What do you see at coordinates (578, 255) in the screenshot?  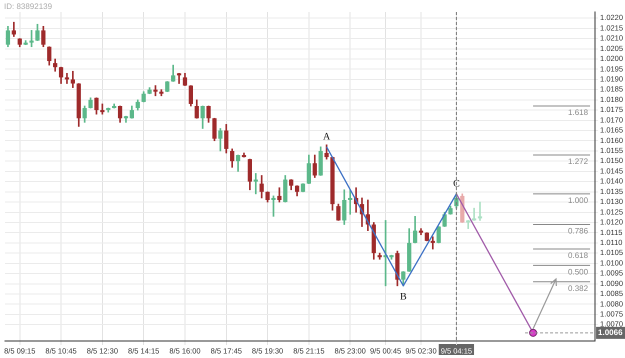 I see `annotation: 0.618` at bounding box center [578, 255].